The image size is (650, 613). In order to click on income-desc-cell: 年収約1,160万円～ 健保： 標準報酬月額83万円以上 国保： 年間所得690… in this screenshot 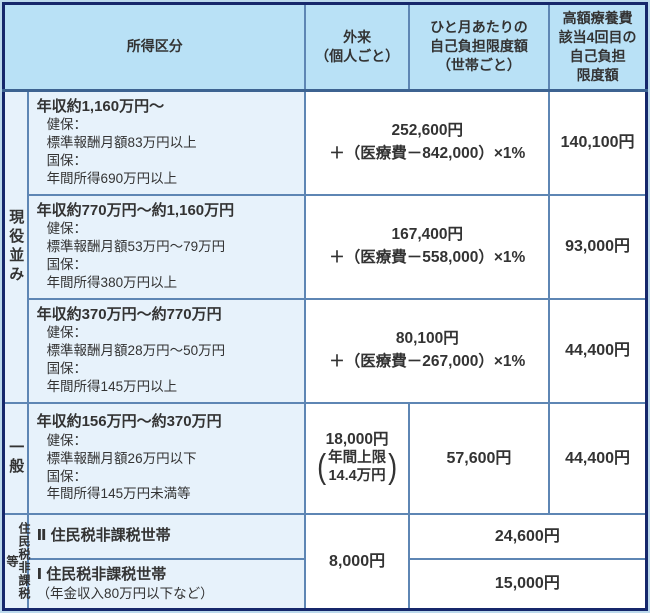, I will do `click(166, 142)`.